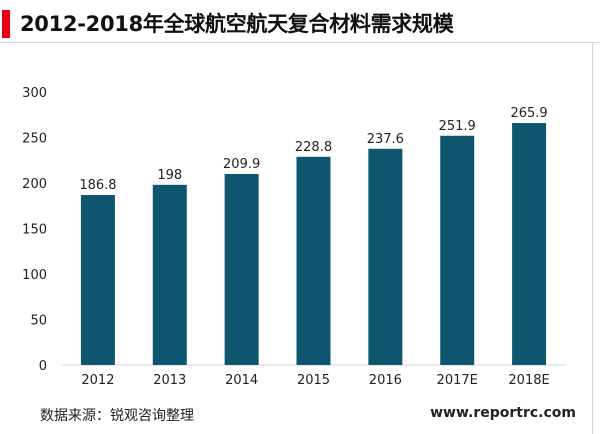 The width and height of the screenshot is (600, 434). What do you see at coordinates (38, 321) in the screenshot?
I see `y-tick-label: 50` at bounding box center [38, 321].